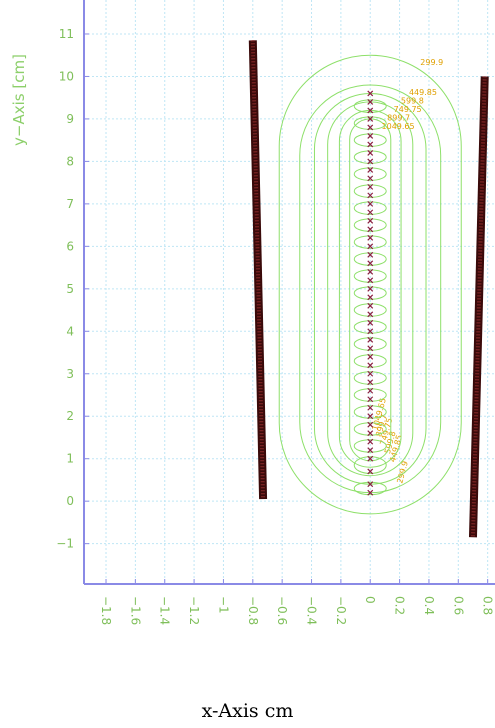 This screenshot has width=495, height=728. What do you see at coordinates (70, 331) in the screenshot?
I see `y-tick-label: 4` at bounding box center [70, 331].